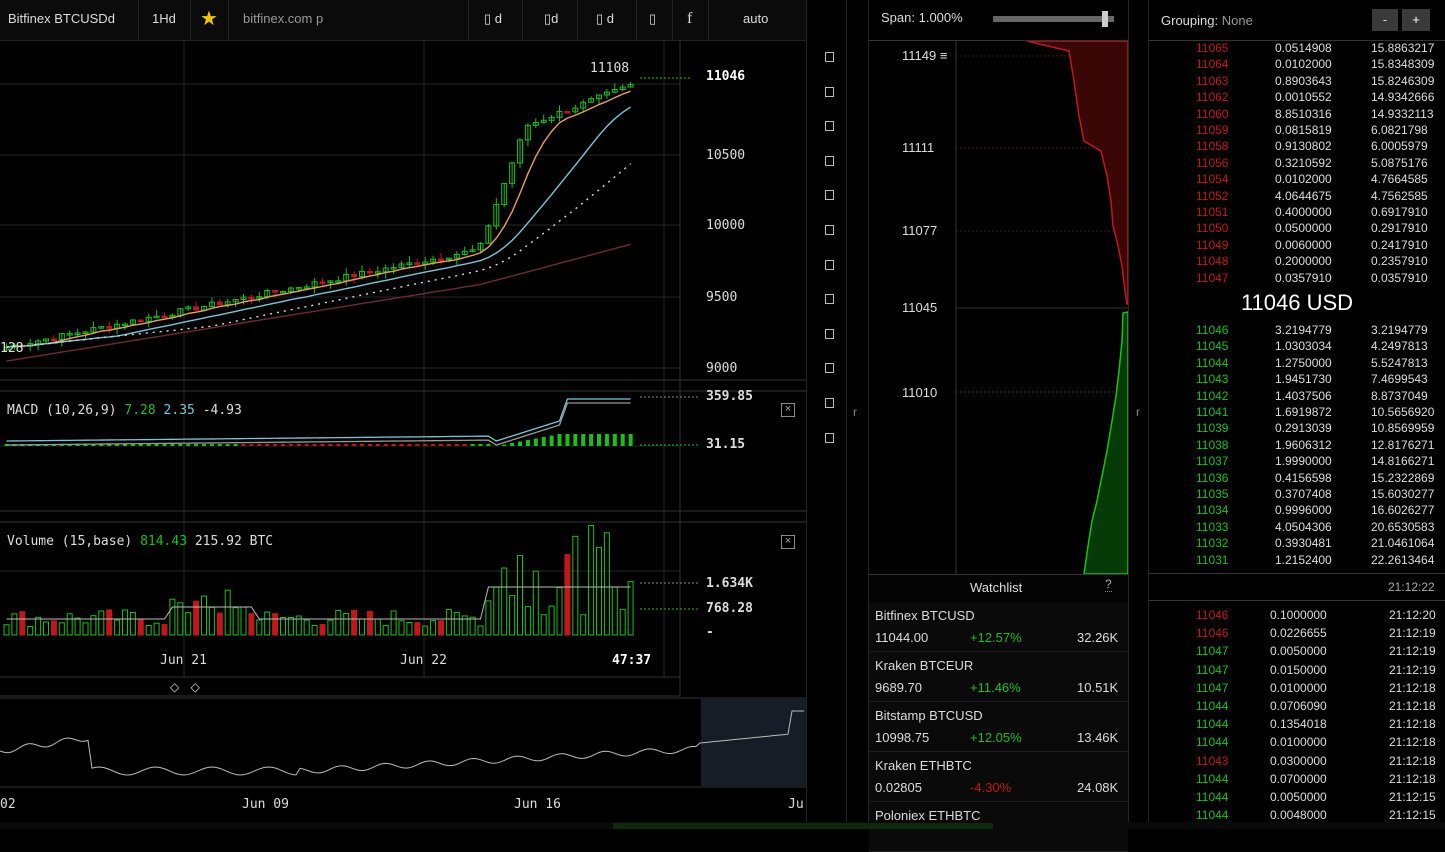  What do you see at coordinates (1297, 347) in the screenshot?
I see `bid-row: 11045 1.0303034 4.2497813` at bounding box center [1297, 347].